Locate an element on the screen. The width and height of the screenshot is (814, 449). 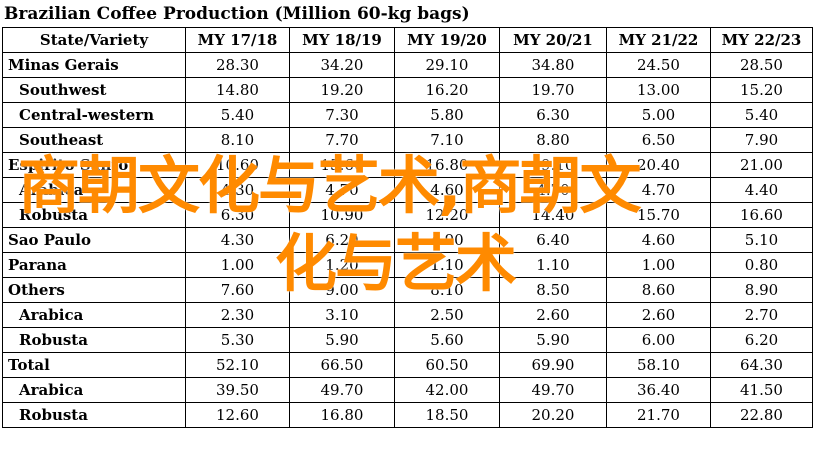
header-my-20-21: MY 20/21 is located at coordinates (553, 40).